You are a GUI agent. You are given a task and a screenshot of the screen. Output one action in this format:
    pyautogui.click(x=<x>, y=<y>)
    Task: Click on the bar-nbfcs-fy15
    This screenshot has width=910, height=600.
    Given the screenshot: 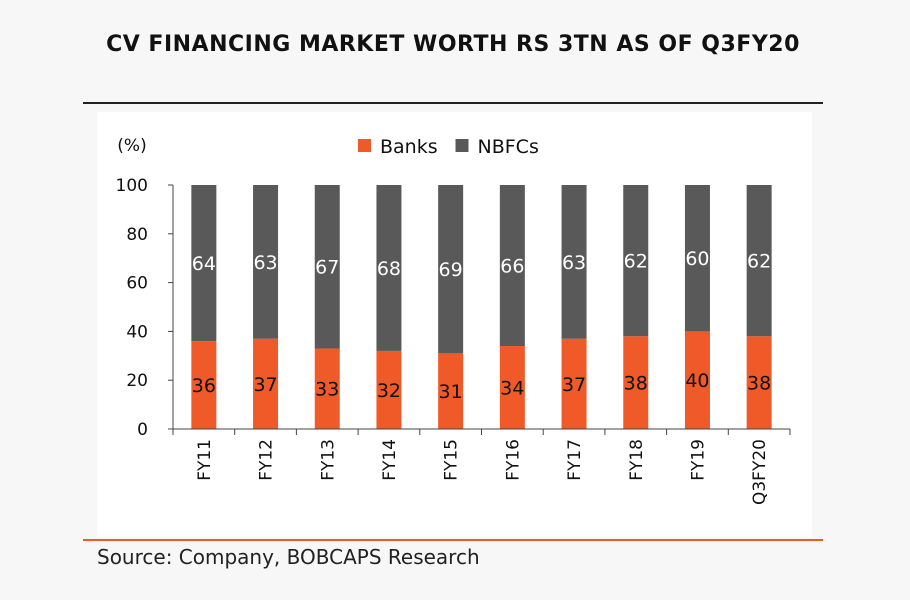 What is the action you would take?
    pyautogui.click(x=451, y=269)
    